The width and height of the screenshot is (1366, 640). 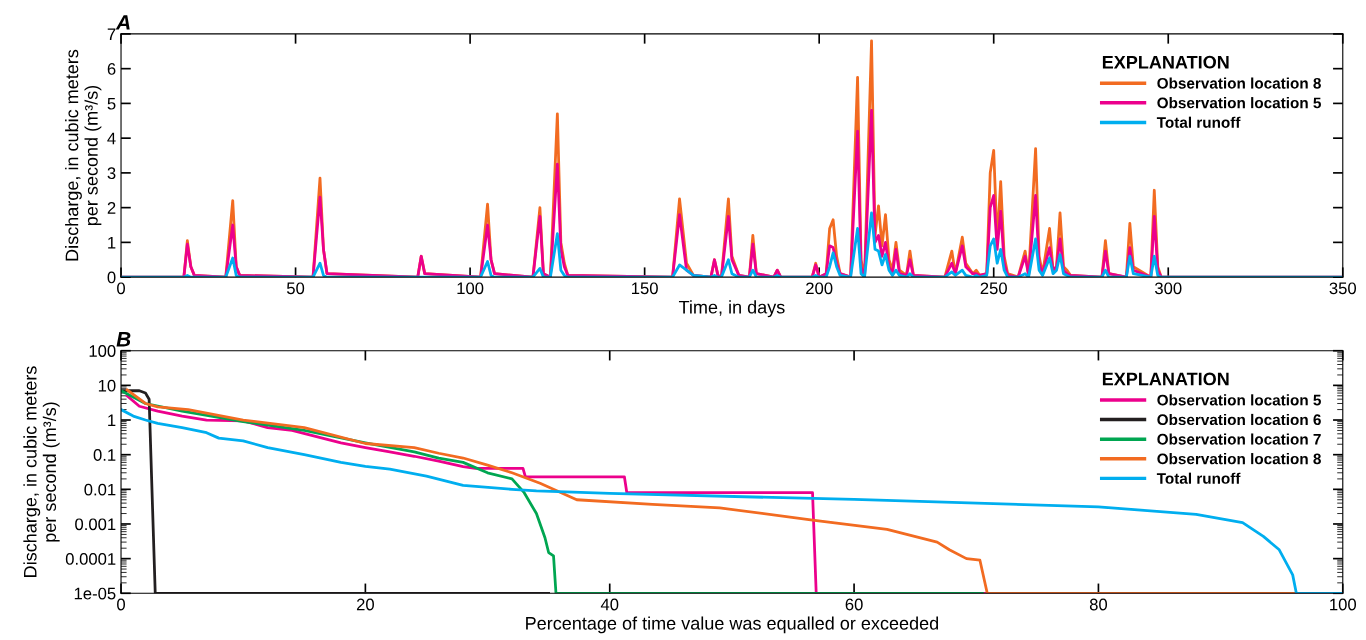 What do you see at coordinates (111, 208) in the screenshot?
I see `y-tick-label: 2` at bounding box center [111, 208].